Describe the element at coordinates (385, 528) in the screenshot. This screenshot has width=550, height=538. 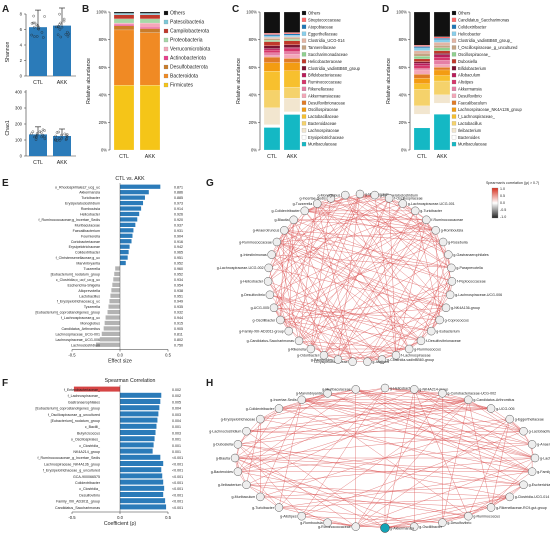
I see `h-akkermansia-node-highlight` at that location.